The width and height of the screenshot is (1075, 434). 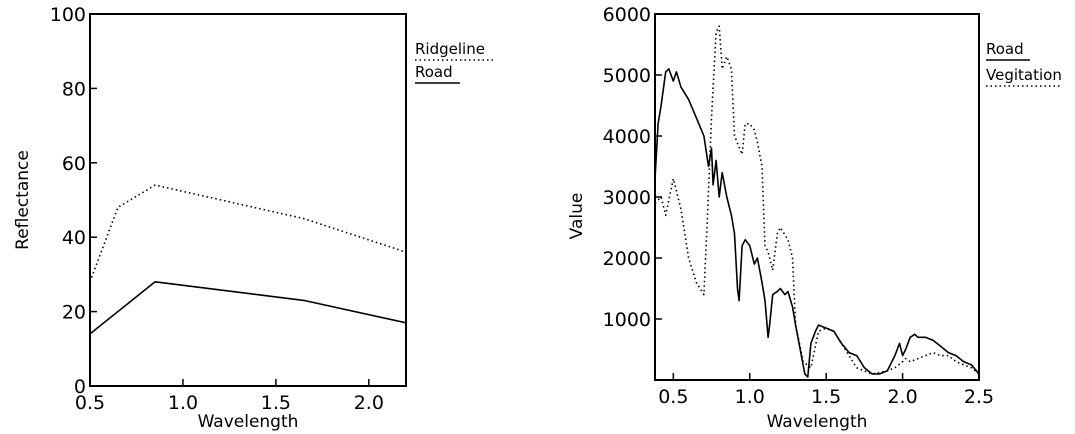 I want to click on value-x-tick-label: 1.5, so click(x=826, y=397).